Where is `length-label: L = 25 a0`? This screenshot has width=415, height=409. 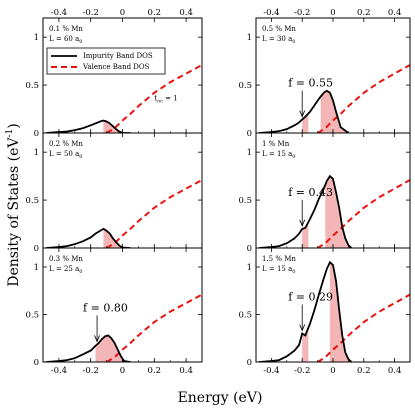 length-label: L = 25 a0 is located at coordinates (65, 270).